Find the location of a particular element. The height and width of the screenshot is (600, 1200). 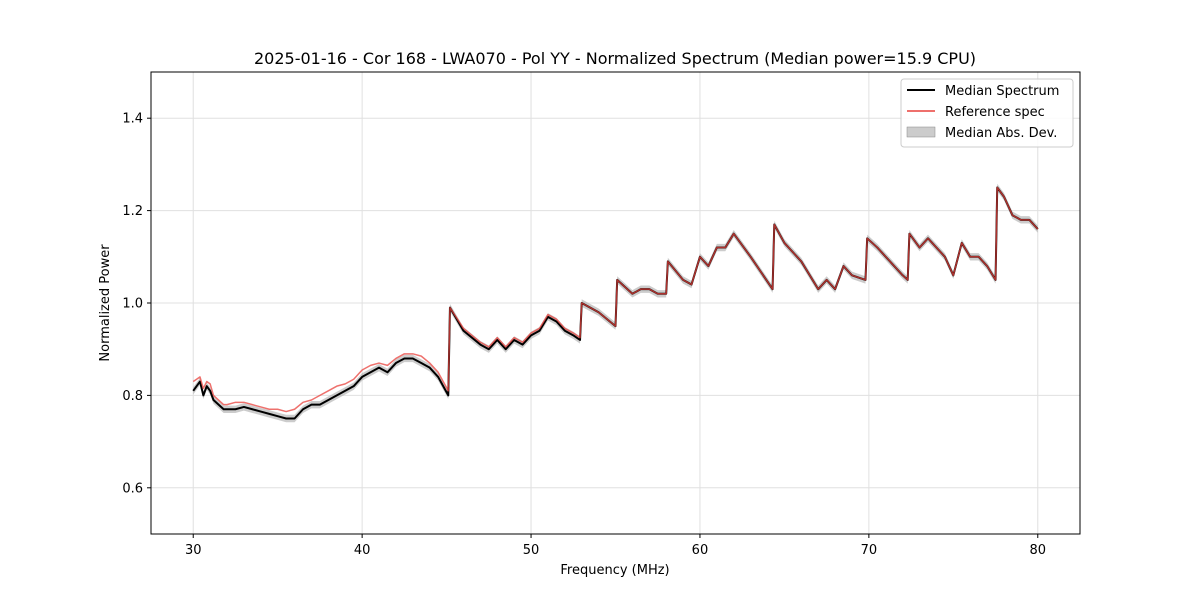

legend-box is located at coordinates (987, 113).